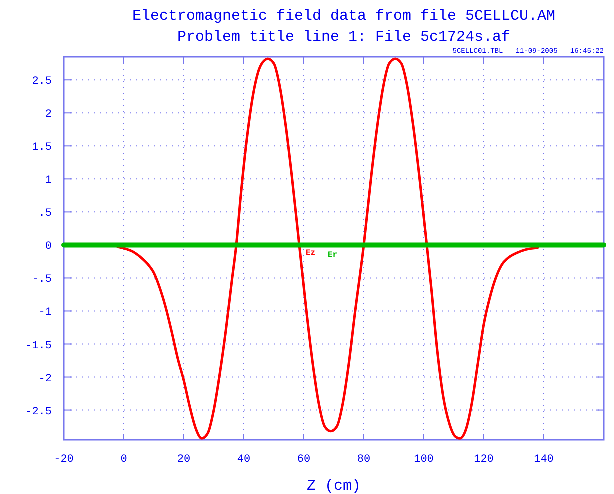 The width and height of the screenshot is (614, 494). What do you see at coordinates (424, 460) in the screenshot?
I see `x-tick-label: 100` at bounding box center [424, 460].